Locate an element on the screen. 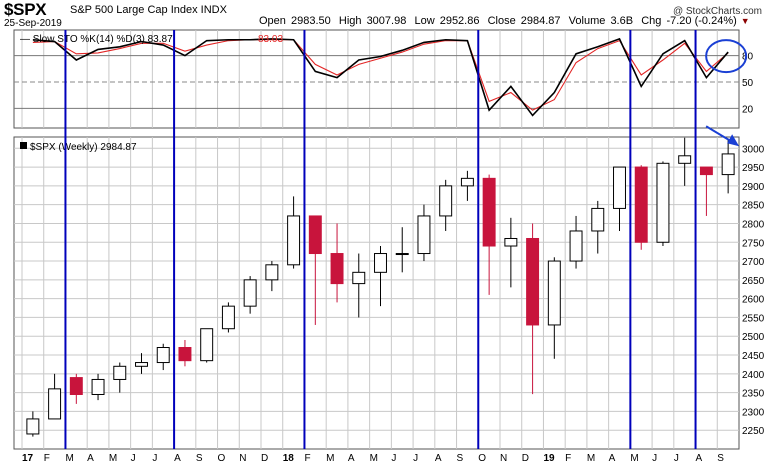  sto-y-tick-label: 20 is located at coordinates (748, 109).